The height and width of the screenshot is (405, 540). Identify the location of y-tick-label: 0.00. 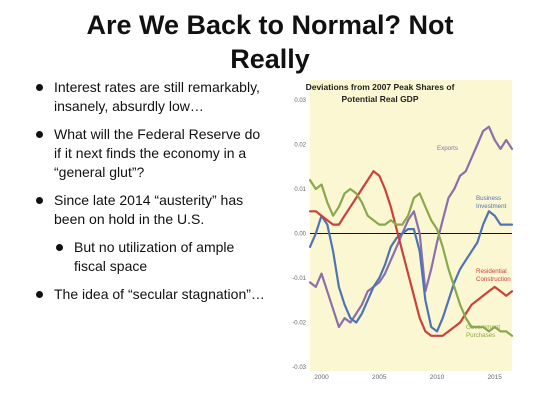
(300, 235).